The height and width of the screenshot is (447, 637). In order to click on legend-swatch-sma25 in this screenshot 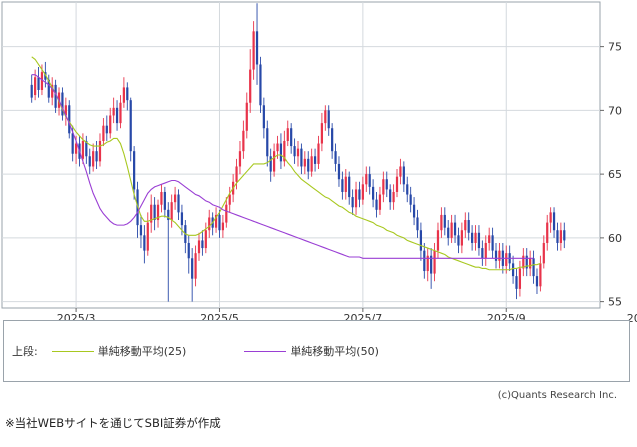, I will do `click(72, 351)`.